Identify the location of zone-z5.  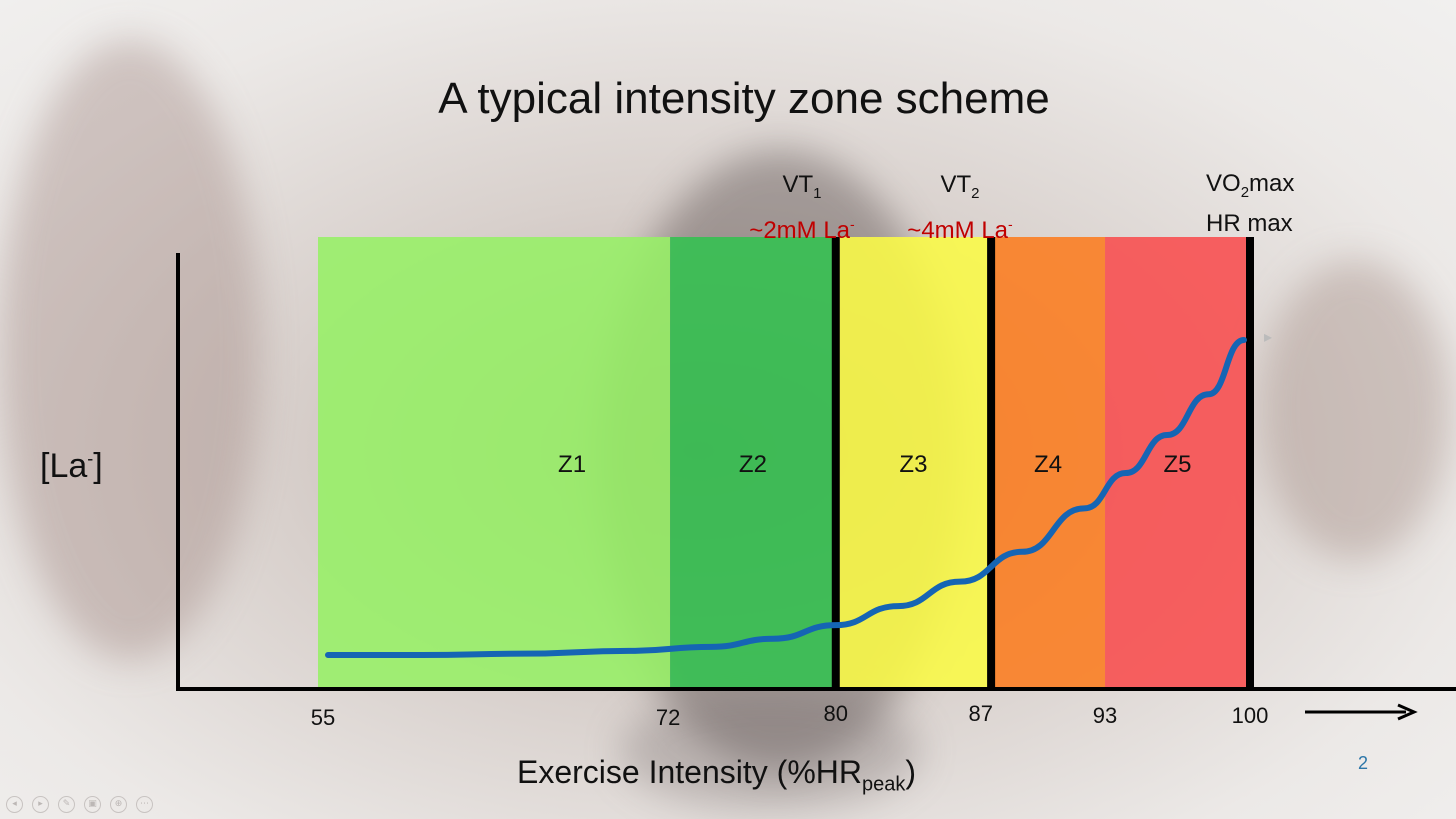
(1177, 462).